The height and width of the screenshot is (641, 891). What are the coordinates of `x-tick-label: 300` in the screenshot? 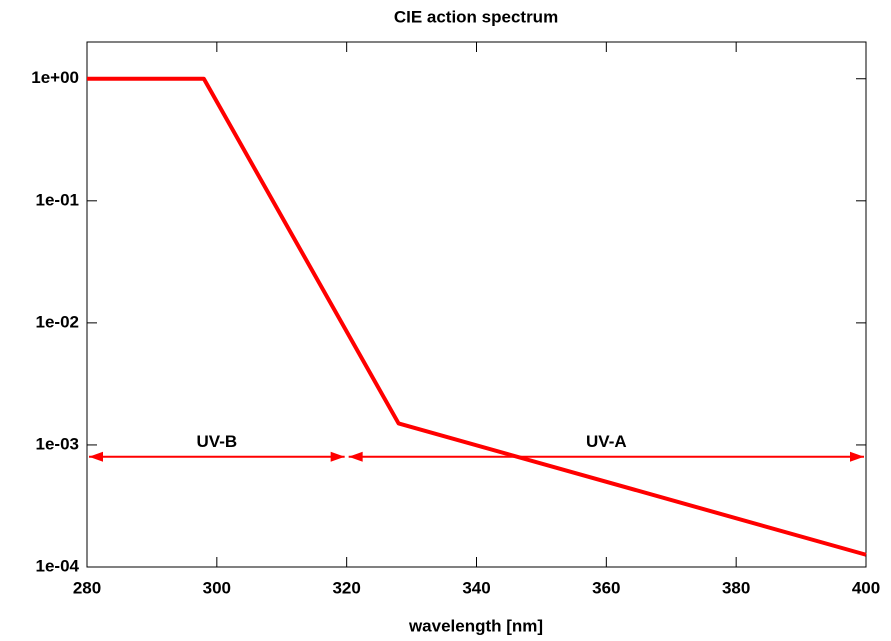 It's located at (217, 587).